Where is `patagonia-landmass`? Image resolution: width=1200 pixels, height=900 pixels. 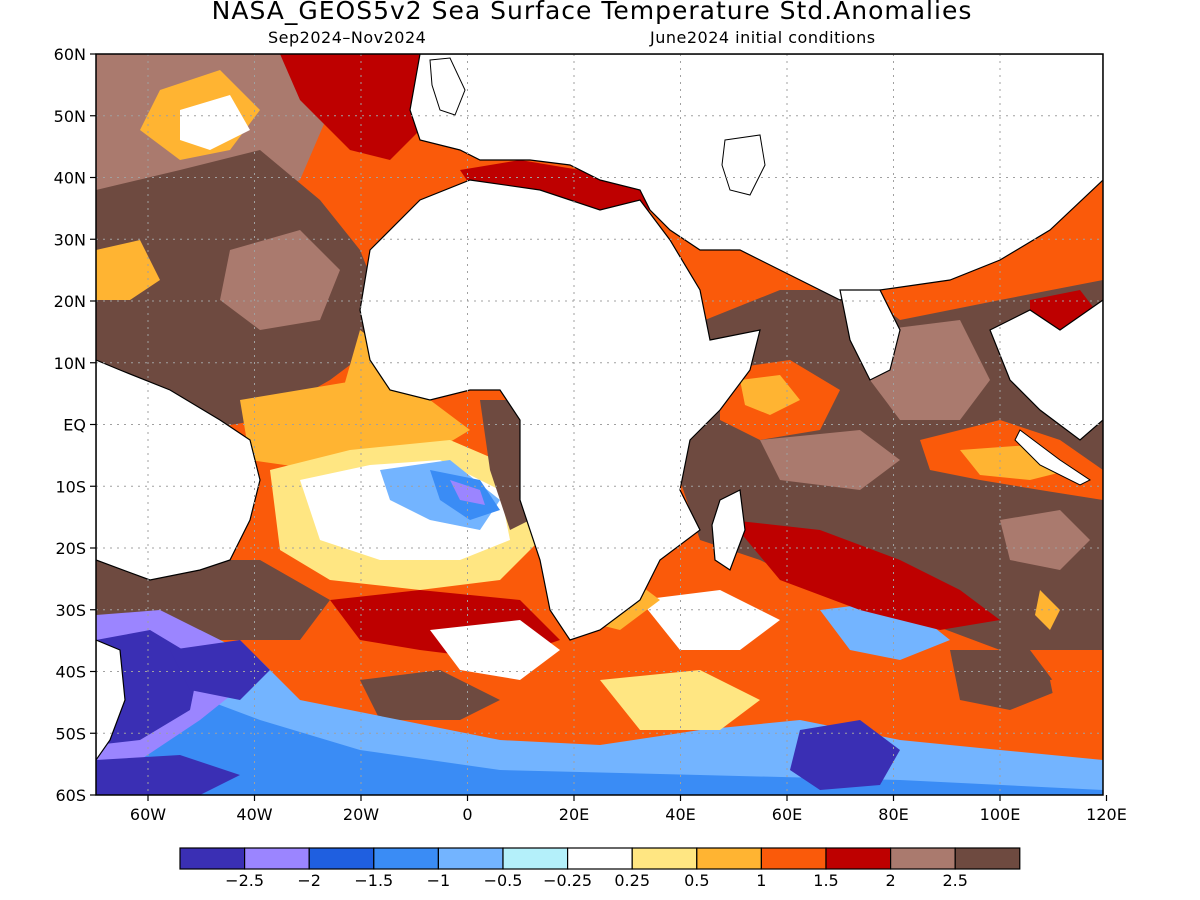
patagonia-landmass is located at coordinates (111, 700).